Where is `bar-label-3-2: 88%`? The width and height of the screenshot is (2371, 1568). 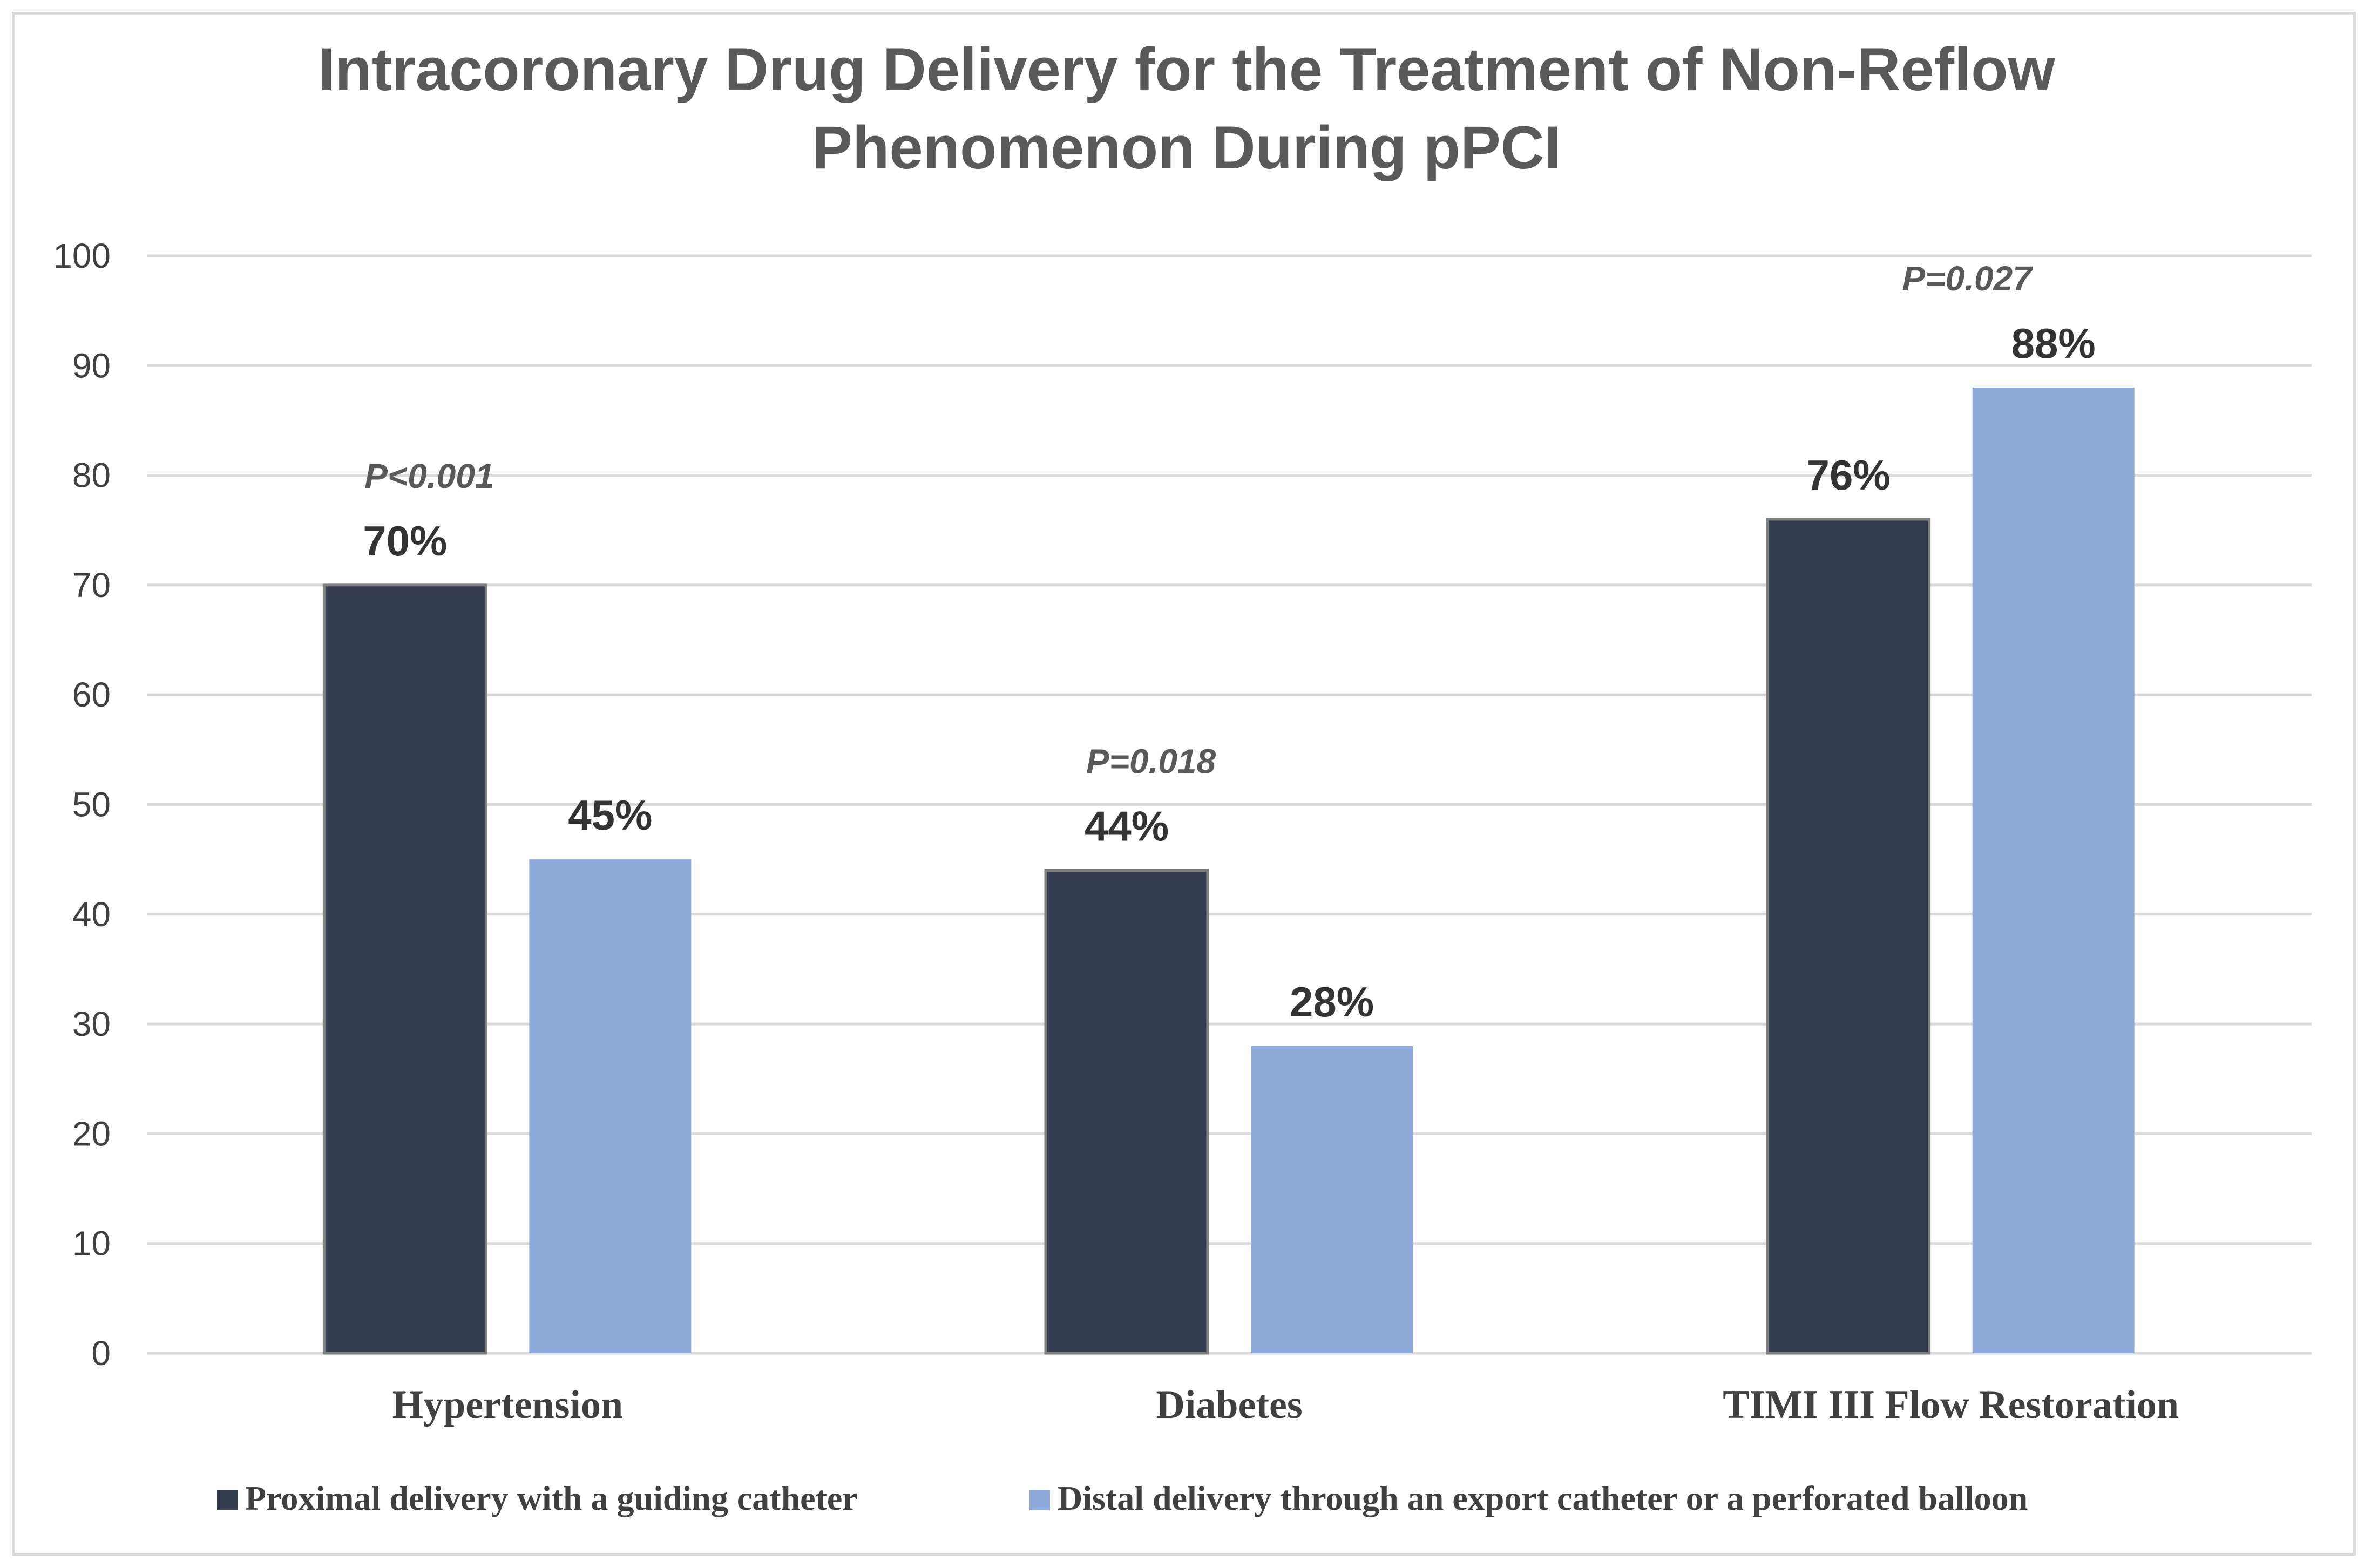
bar-label-3-2: 88% is located at coordinates (2053, 343).